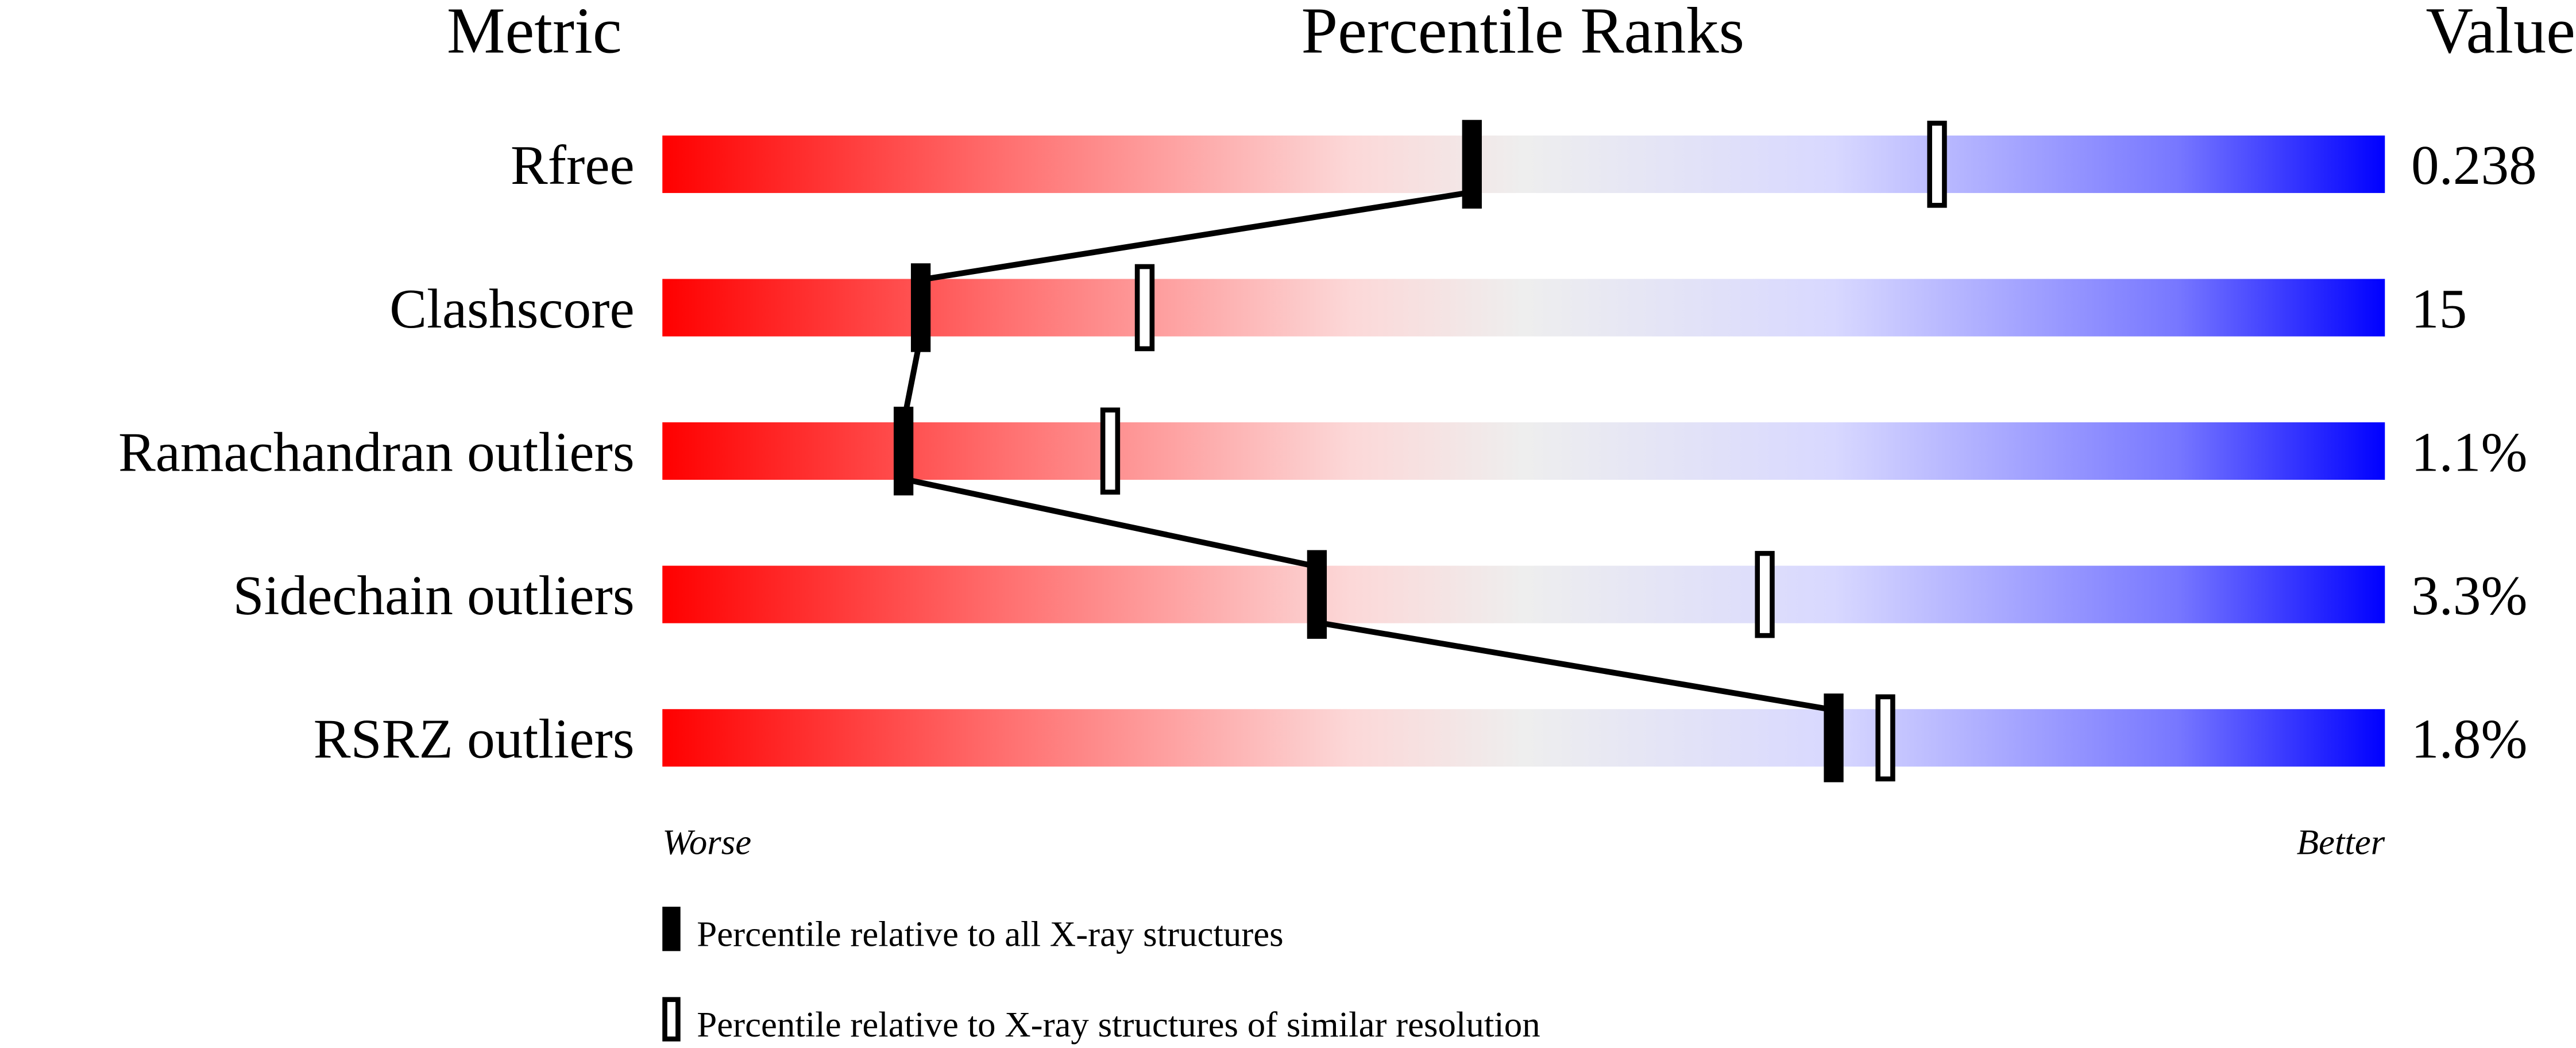 This screenshot has width=2576, height=1048. Describe the element at coordinates (706, 842) in the screenshot. I see `worse-label: Worse` at that location.